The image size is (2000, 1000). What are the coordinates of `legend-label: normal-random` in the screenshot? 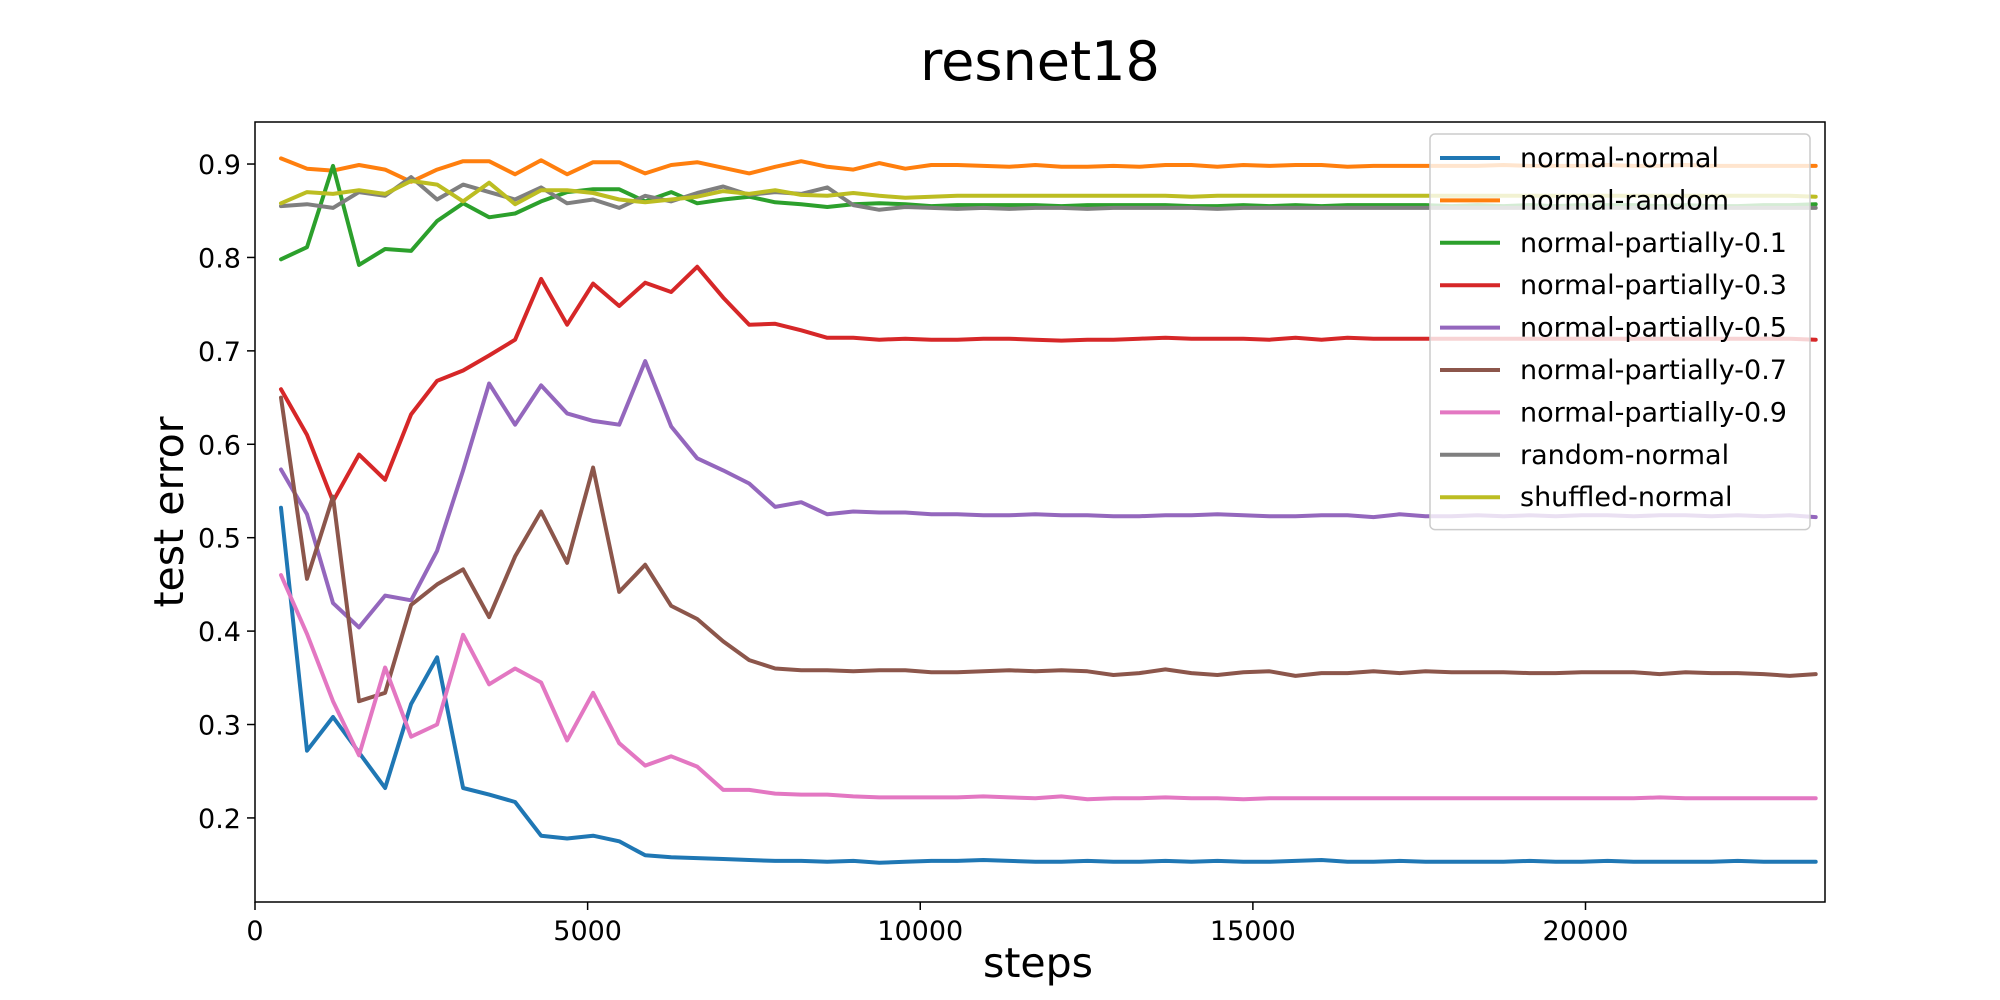 It's located at (1624, 200).